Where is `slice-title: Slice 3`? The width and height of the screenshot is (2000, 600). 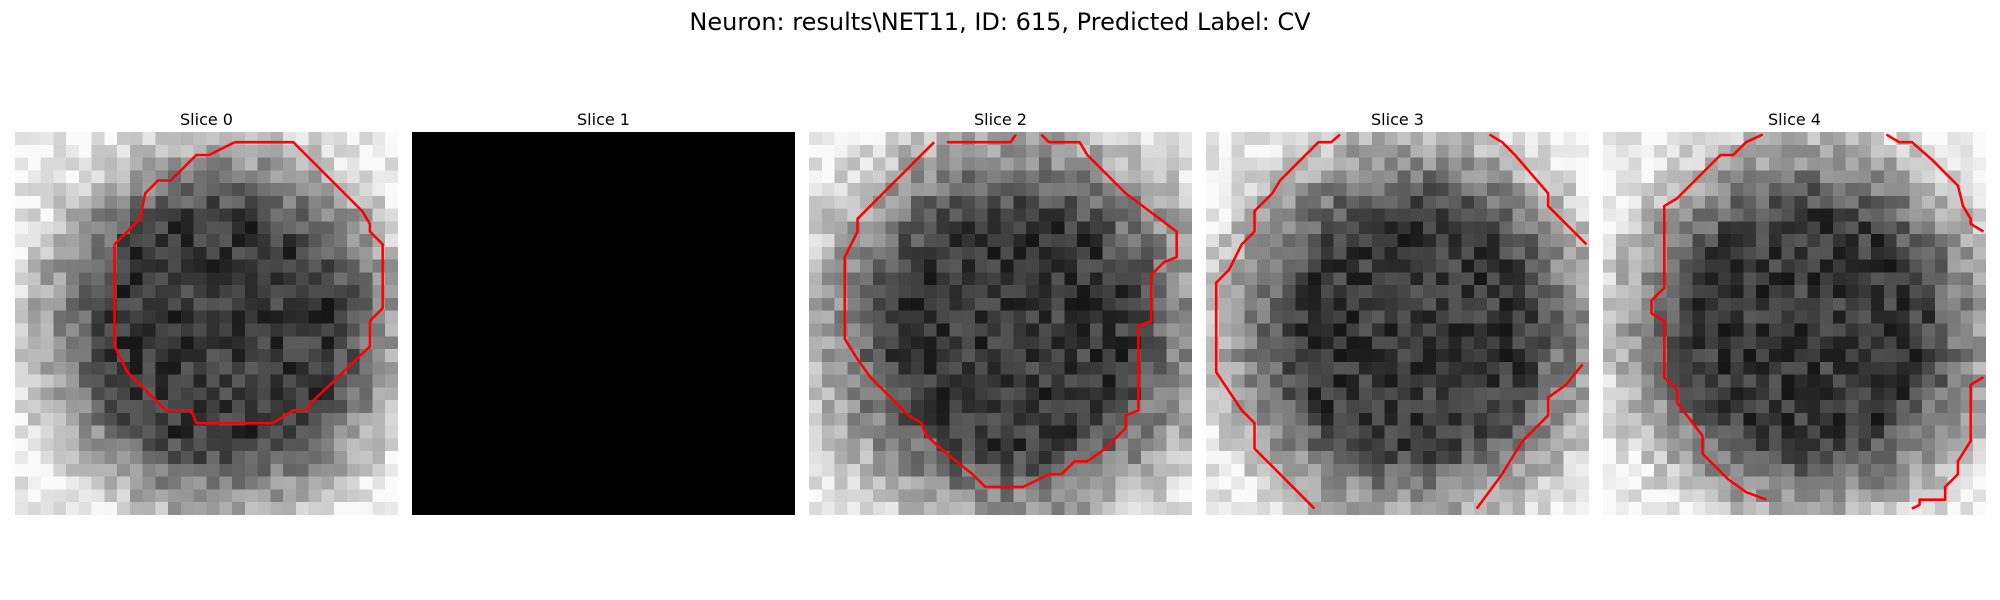 slice-title: Slice 3 is located at coordinates (1397, 119).